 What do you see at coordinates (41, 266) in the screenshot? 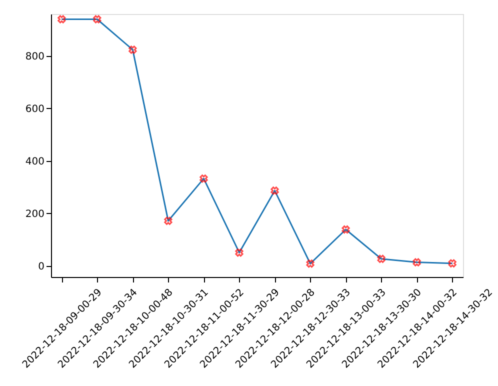
I see `y-tick-label: 0` at bounding box center [41, 266].